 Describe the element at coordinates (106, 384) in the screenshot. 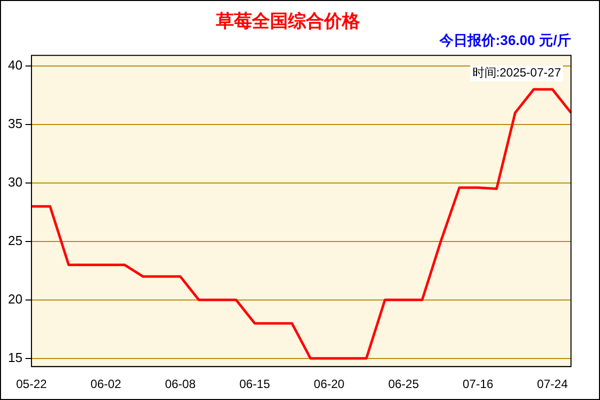

I see `x-tick-label: 06-02` at that location.